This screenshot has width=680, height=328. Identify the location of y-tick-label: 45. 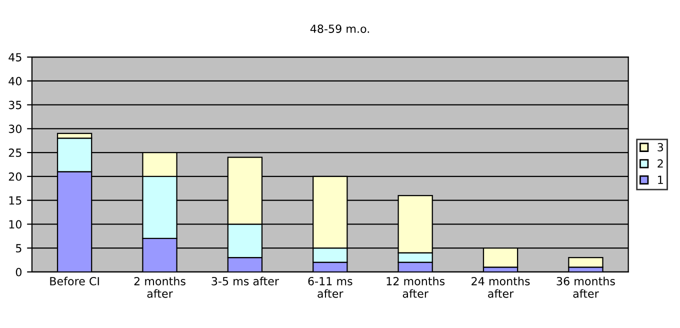
(15, 57).